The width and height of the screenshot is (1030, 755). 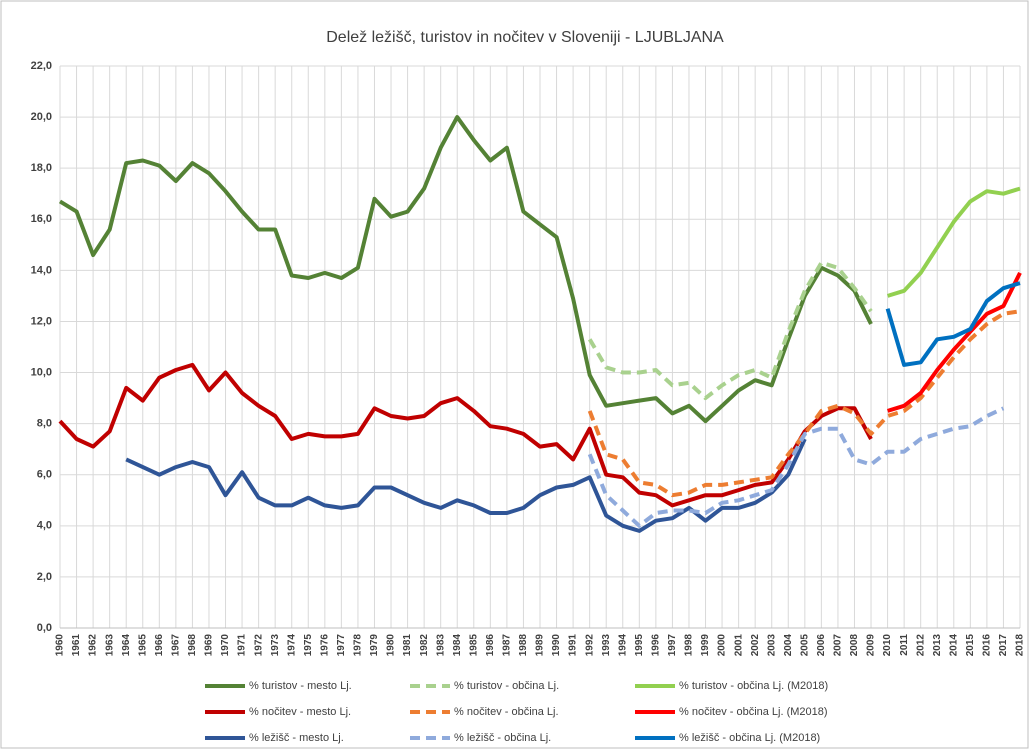 What do you see at coordinates (209, 645) in the screenshot?
I see `x-tick-label: 1969` at bounding box center [209, 645].